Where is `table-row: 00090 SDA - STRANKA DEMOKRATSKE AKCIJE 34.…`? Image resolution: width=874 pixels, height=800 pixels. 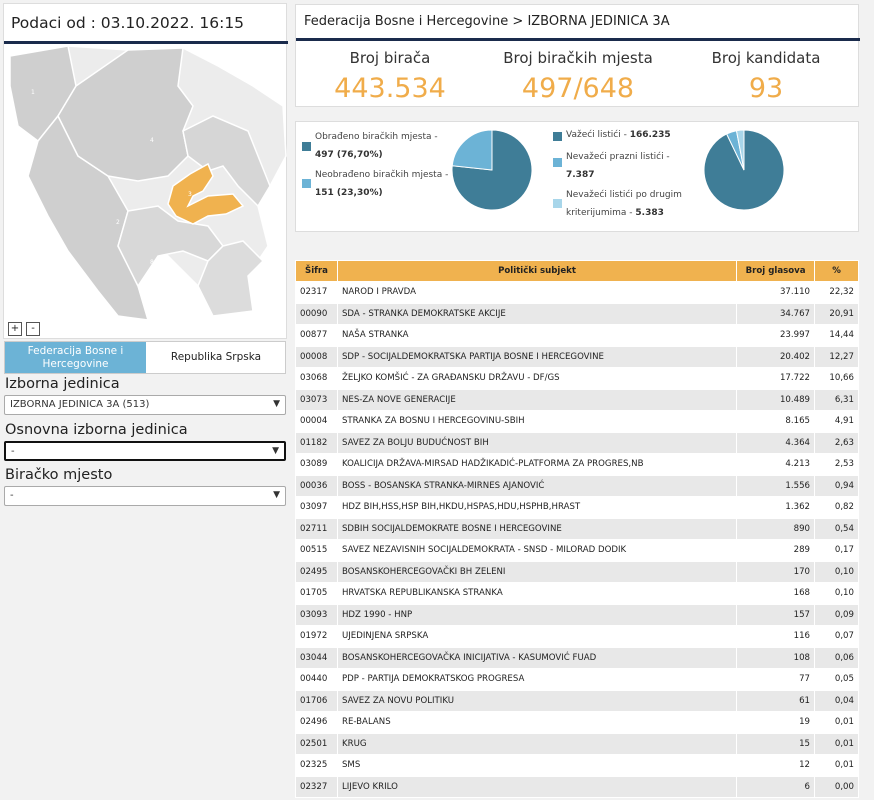
table-row: 00090 SDA - STRANKA DEMOKRATSKE AKCIJE 34.… is located at coordinates (577, 313).